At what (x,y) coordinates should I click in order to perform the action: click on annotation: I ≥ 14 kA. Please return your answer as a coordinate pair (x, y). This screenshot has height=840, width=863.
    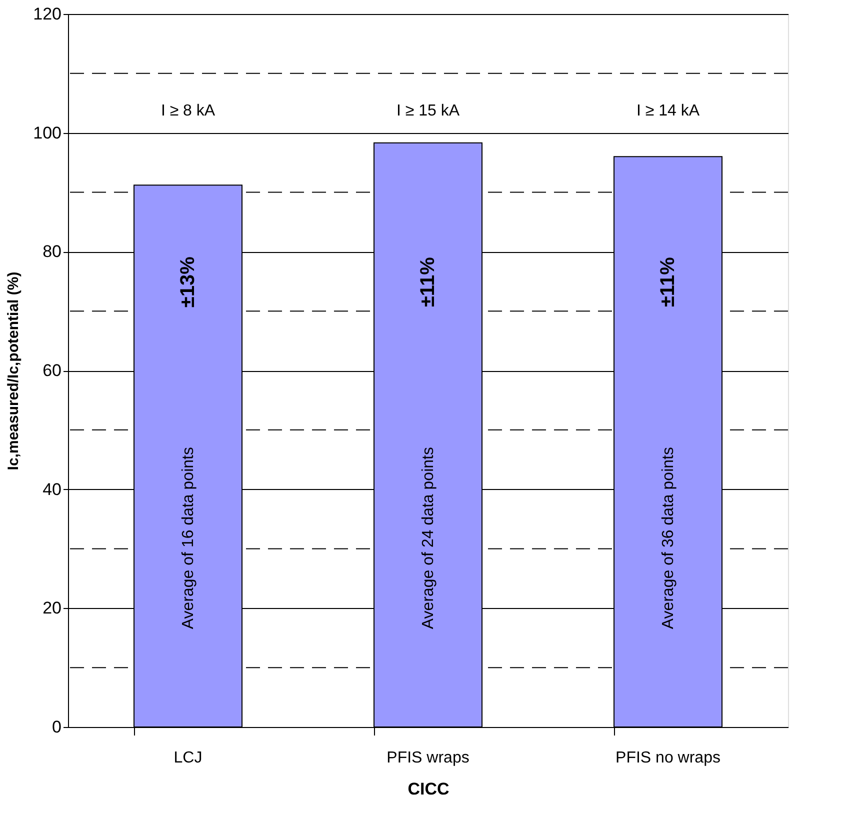
    Looking at the image, I should click on (668, 111).